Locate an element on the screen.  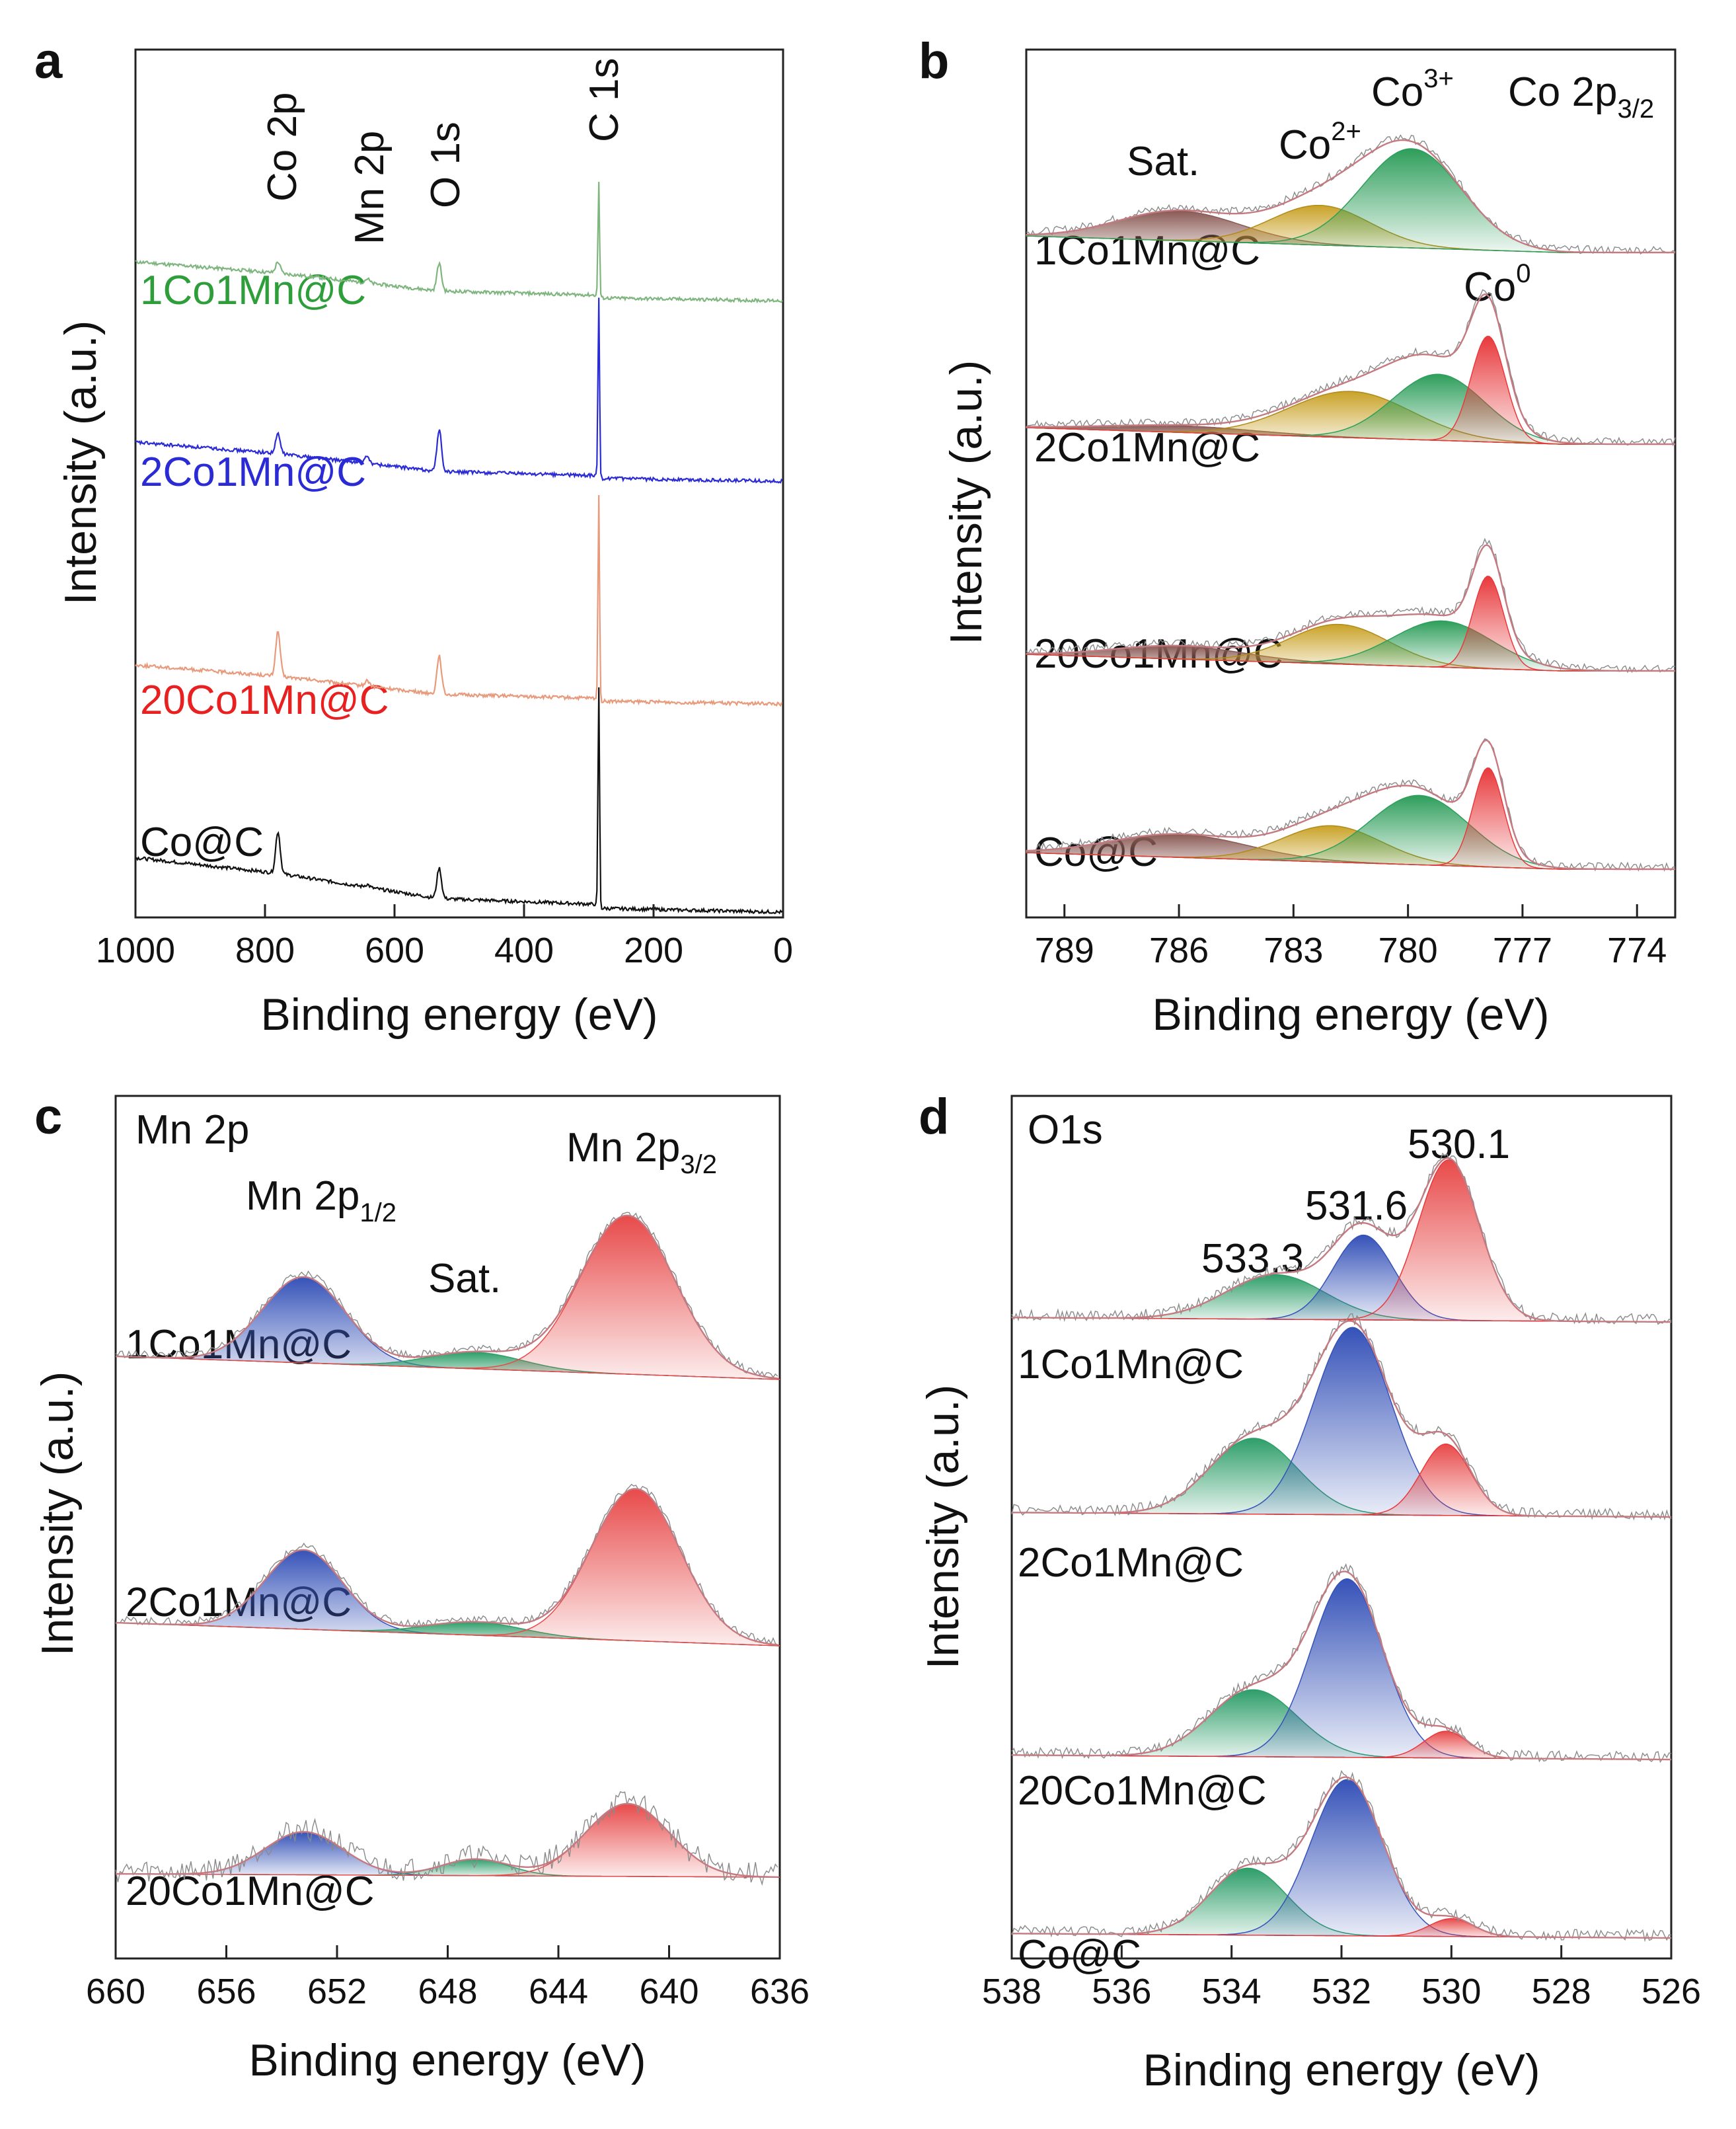
survey-line-20Co1Mn@C is located at coordinates (459, 600).